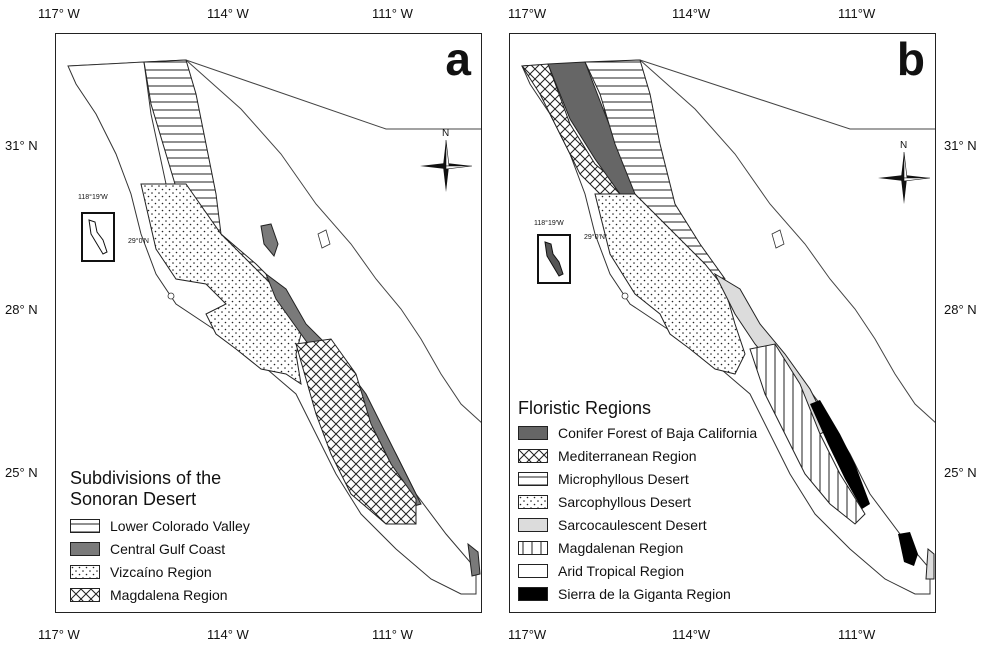  What do you see at coordinates (621, 570) in the screenshot?
I see `legend-item-label: Arid Tropical Region` at bounding box center [621, 570].